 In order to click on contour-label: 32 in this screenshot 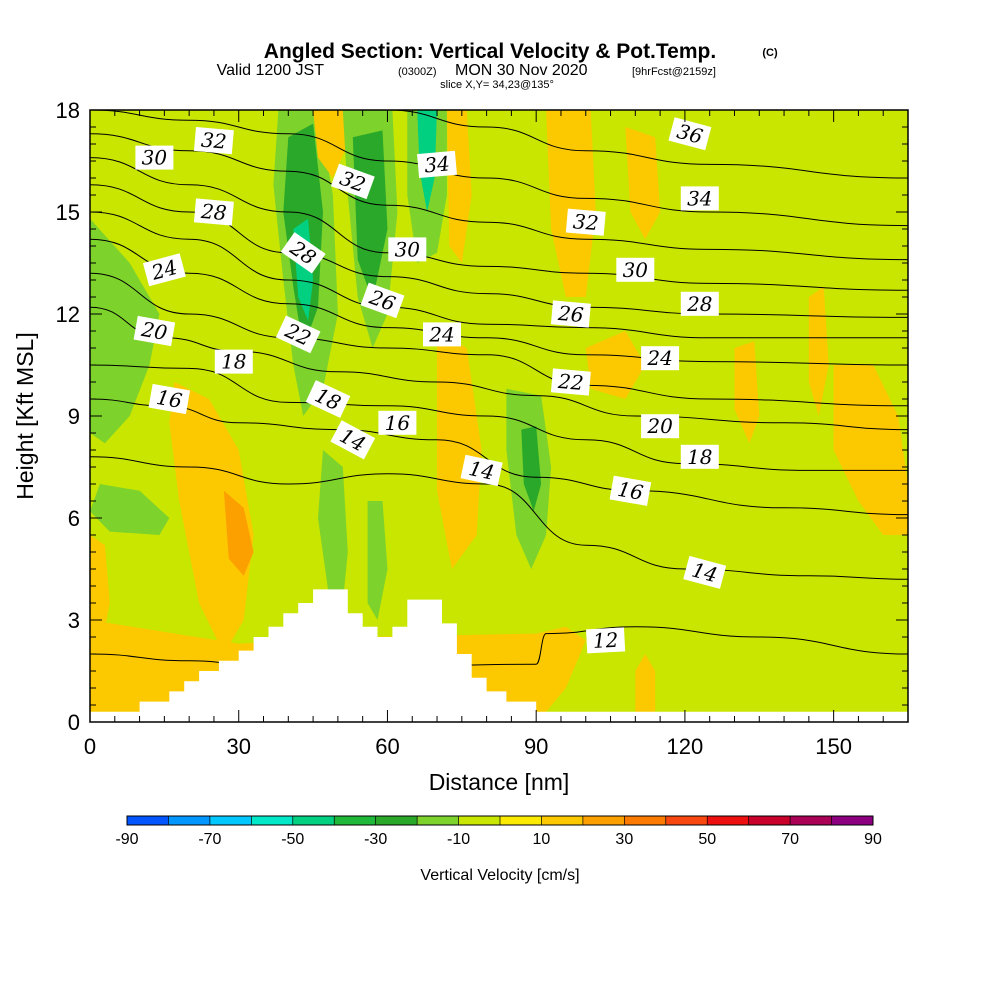, I will do `click(585, 222)`.